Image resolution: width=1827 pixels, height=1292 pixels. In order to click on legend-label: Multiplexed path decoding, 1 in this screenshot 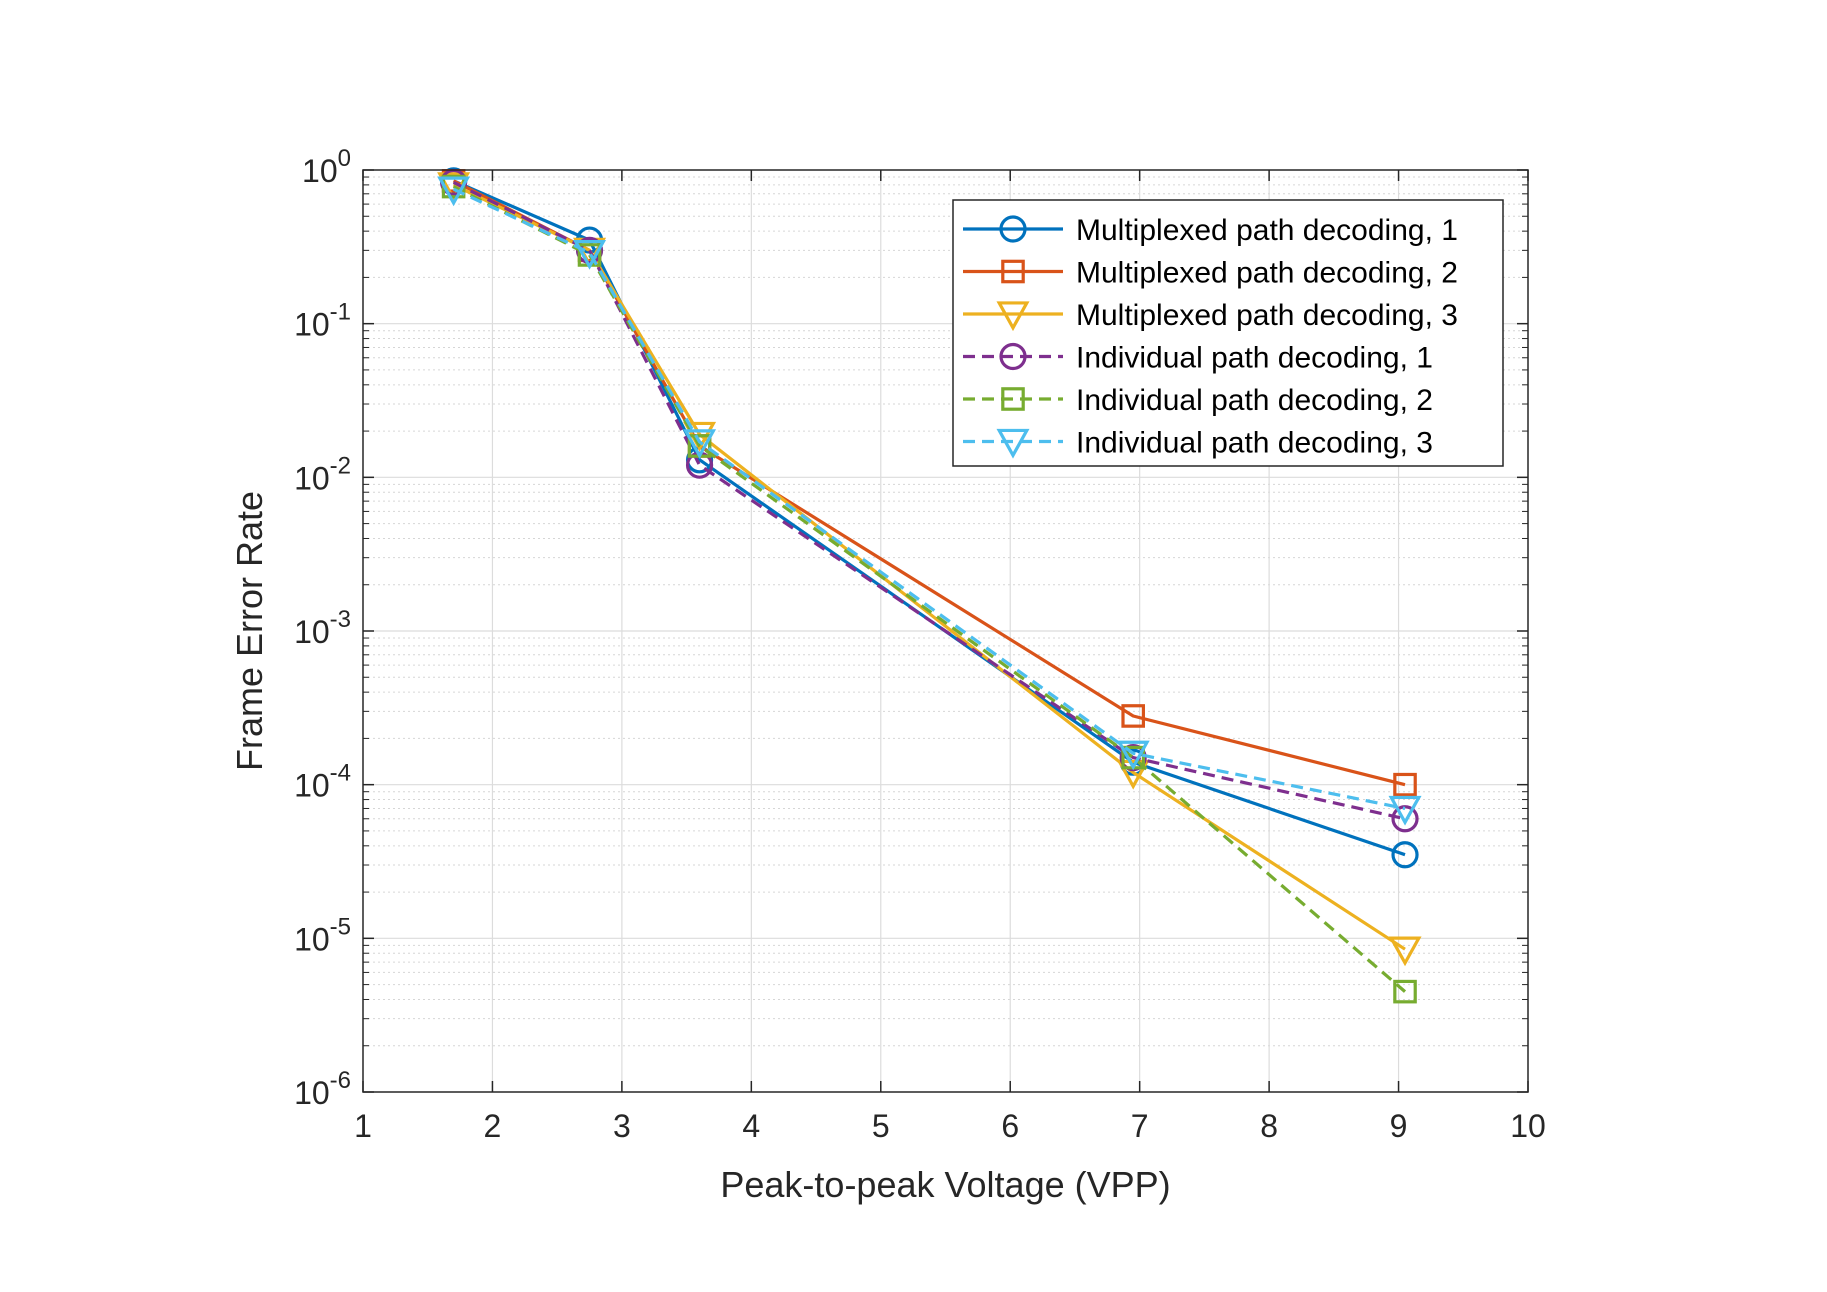, I will do `click(1267, 230)`.